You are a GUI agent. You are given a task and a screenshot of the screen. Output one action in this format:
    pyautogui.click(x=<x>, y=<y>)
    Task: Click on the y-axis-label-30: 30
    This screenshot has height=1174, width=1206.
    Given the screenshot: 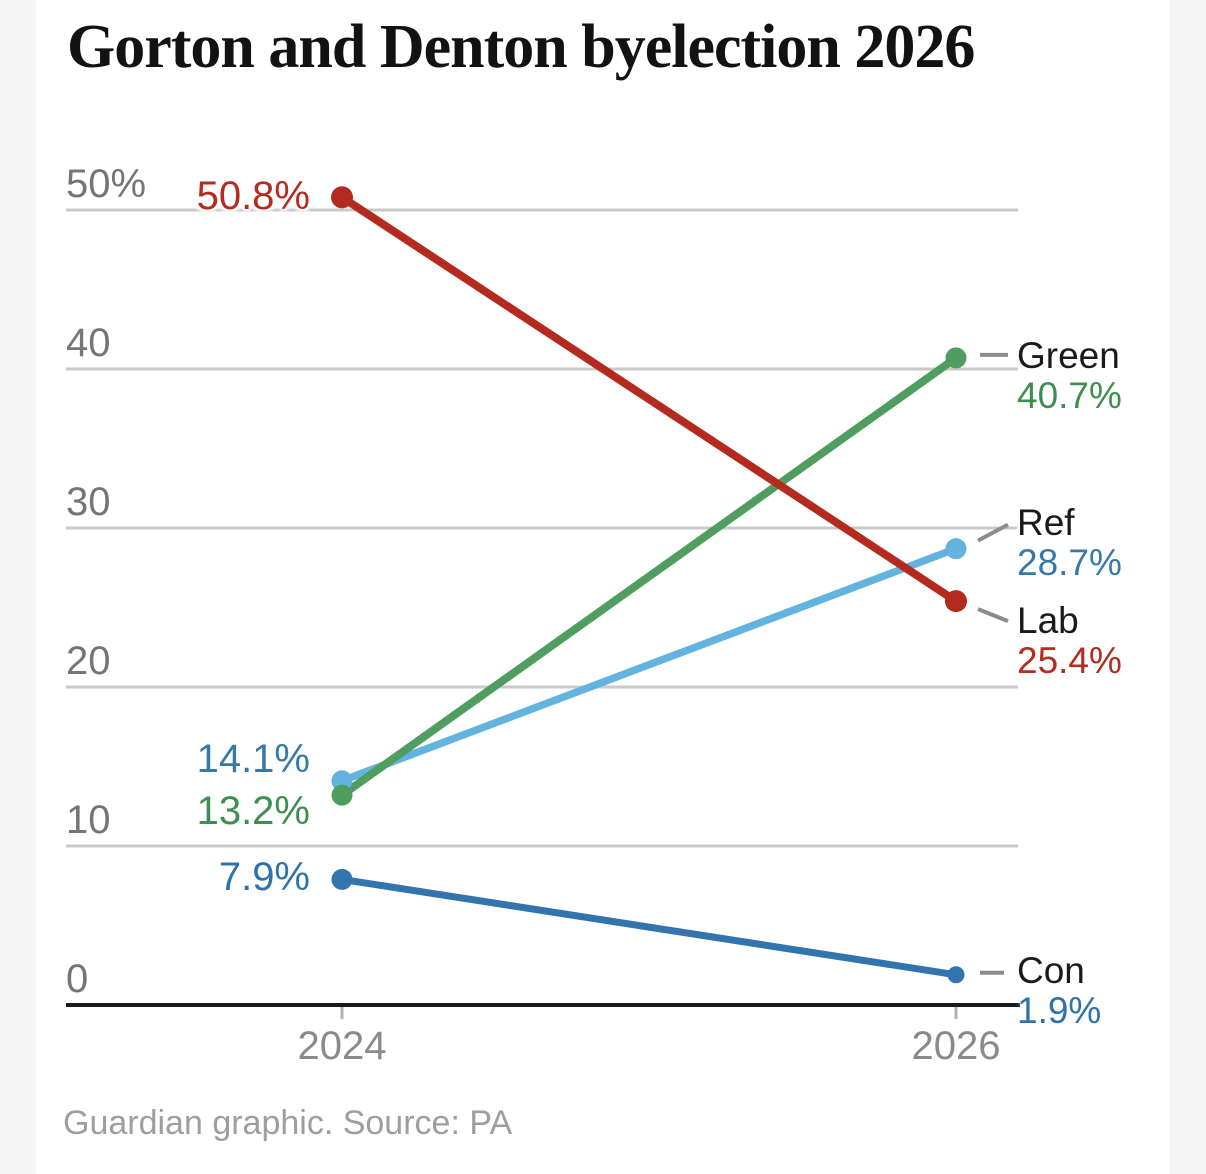 What is the action you would take?
    pyautogui.click(x=88, y=502)
    